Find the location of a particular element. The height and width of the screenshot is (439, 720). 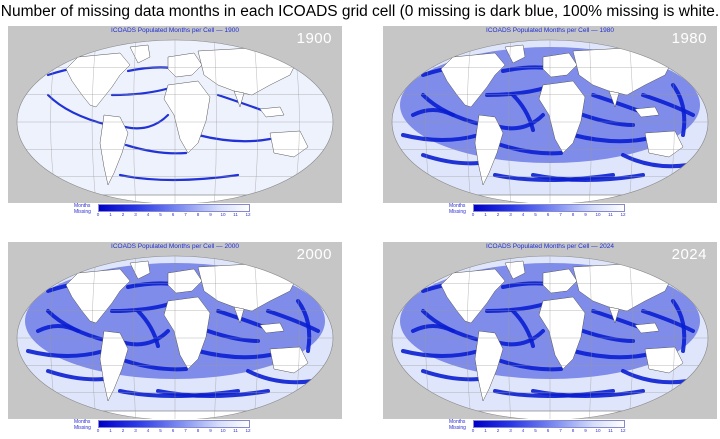

year-label: 1900 is located at coordinates (314, 38).